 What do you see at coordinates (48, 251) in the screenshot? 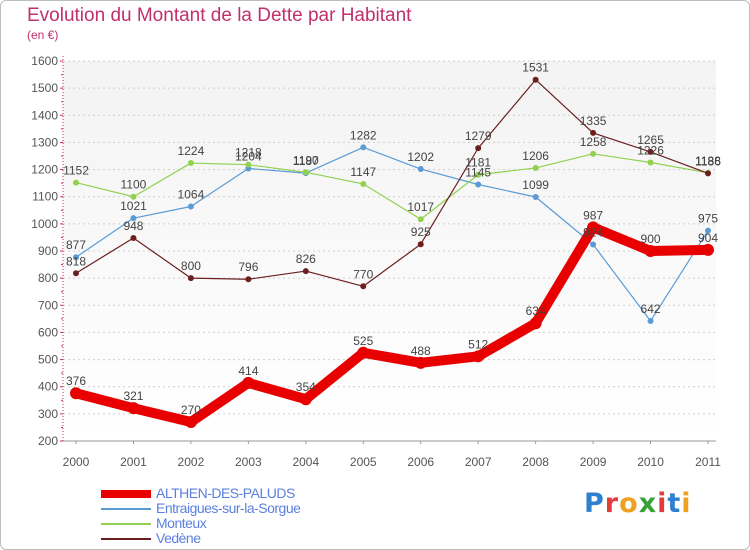
I see `y-tick-label: 900` at bounding box center [48, 251].